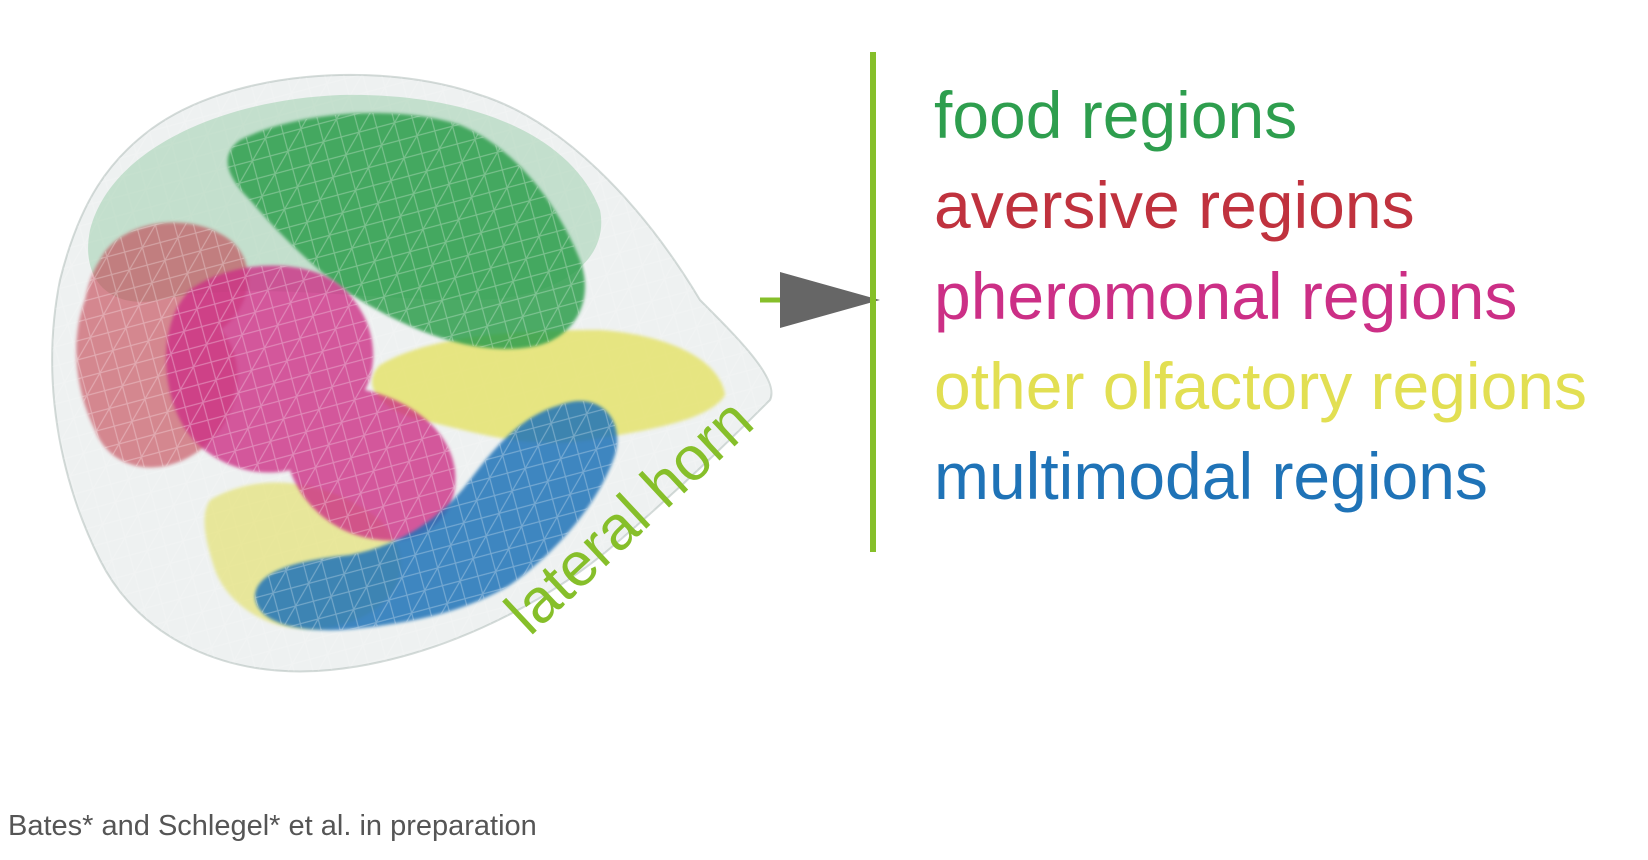  Describe the element at coordinates (1116, 115) in the screenshot. I see `legend-food-regions: food regions` at that location.